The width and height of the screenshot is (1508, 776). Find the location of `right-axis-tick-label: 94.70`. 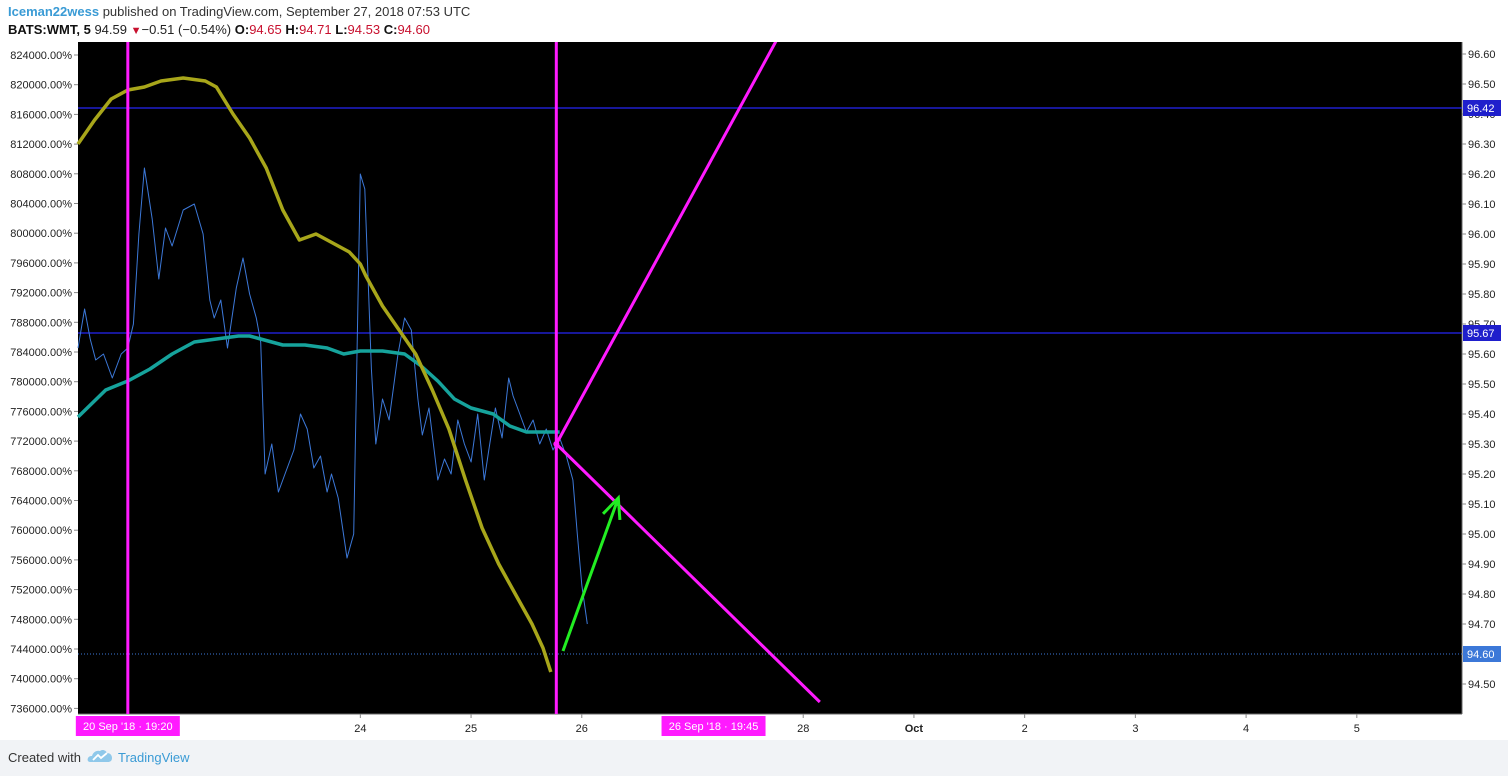

right-axis-tick-label: 94.70 is located at coordinates (1482, 625).